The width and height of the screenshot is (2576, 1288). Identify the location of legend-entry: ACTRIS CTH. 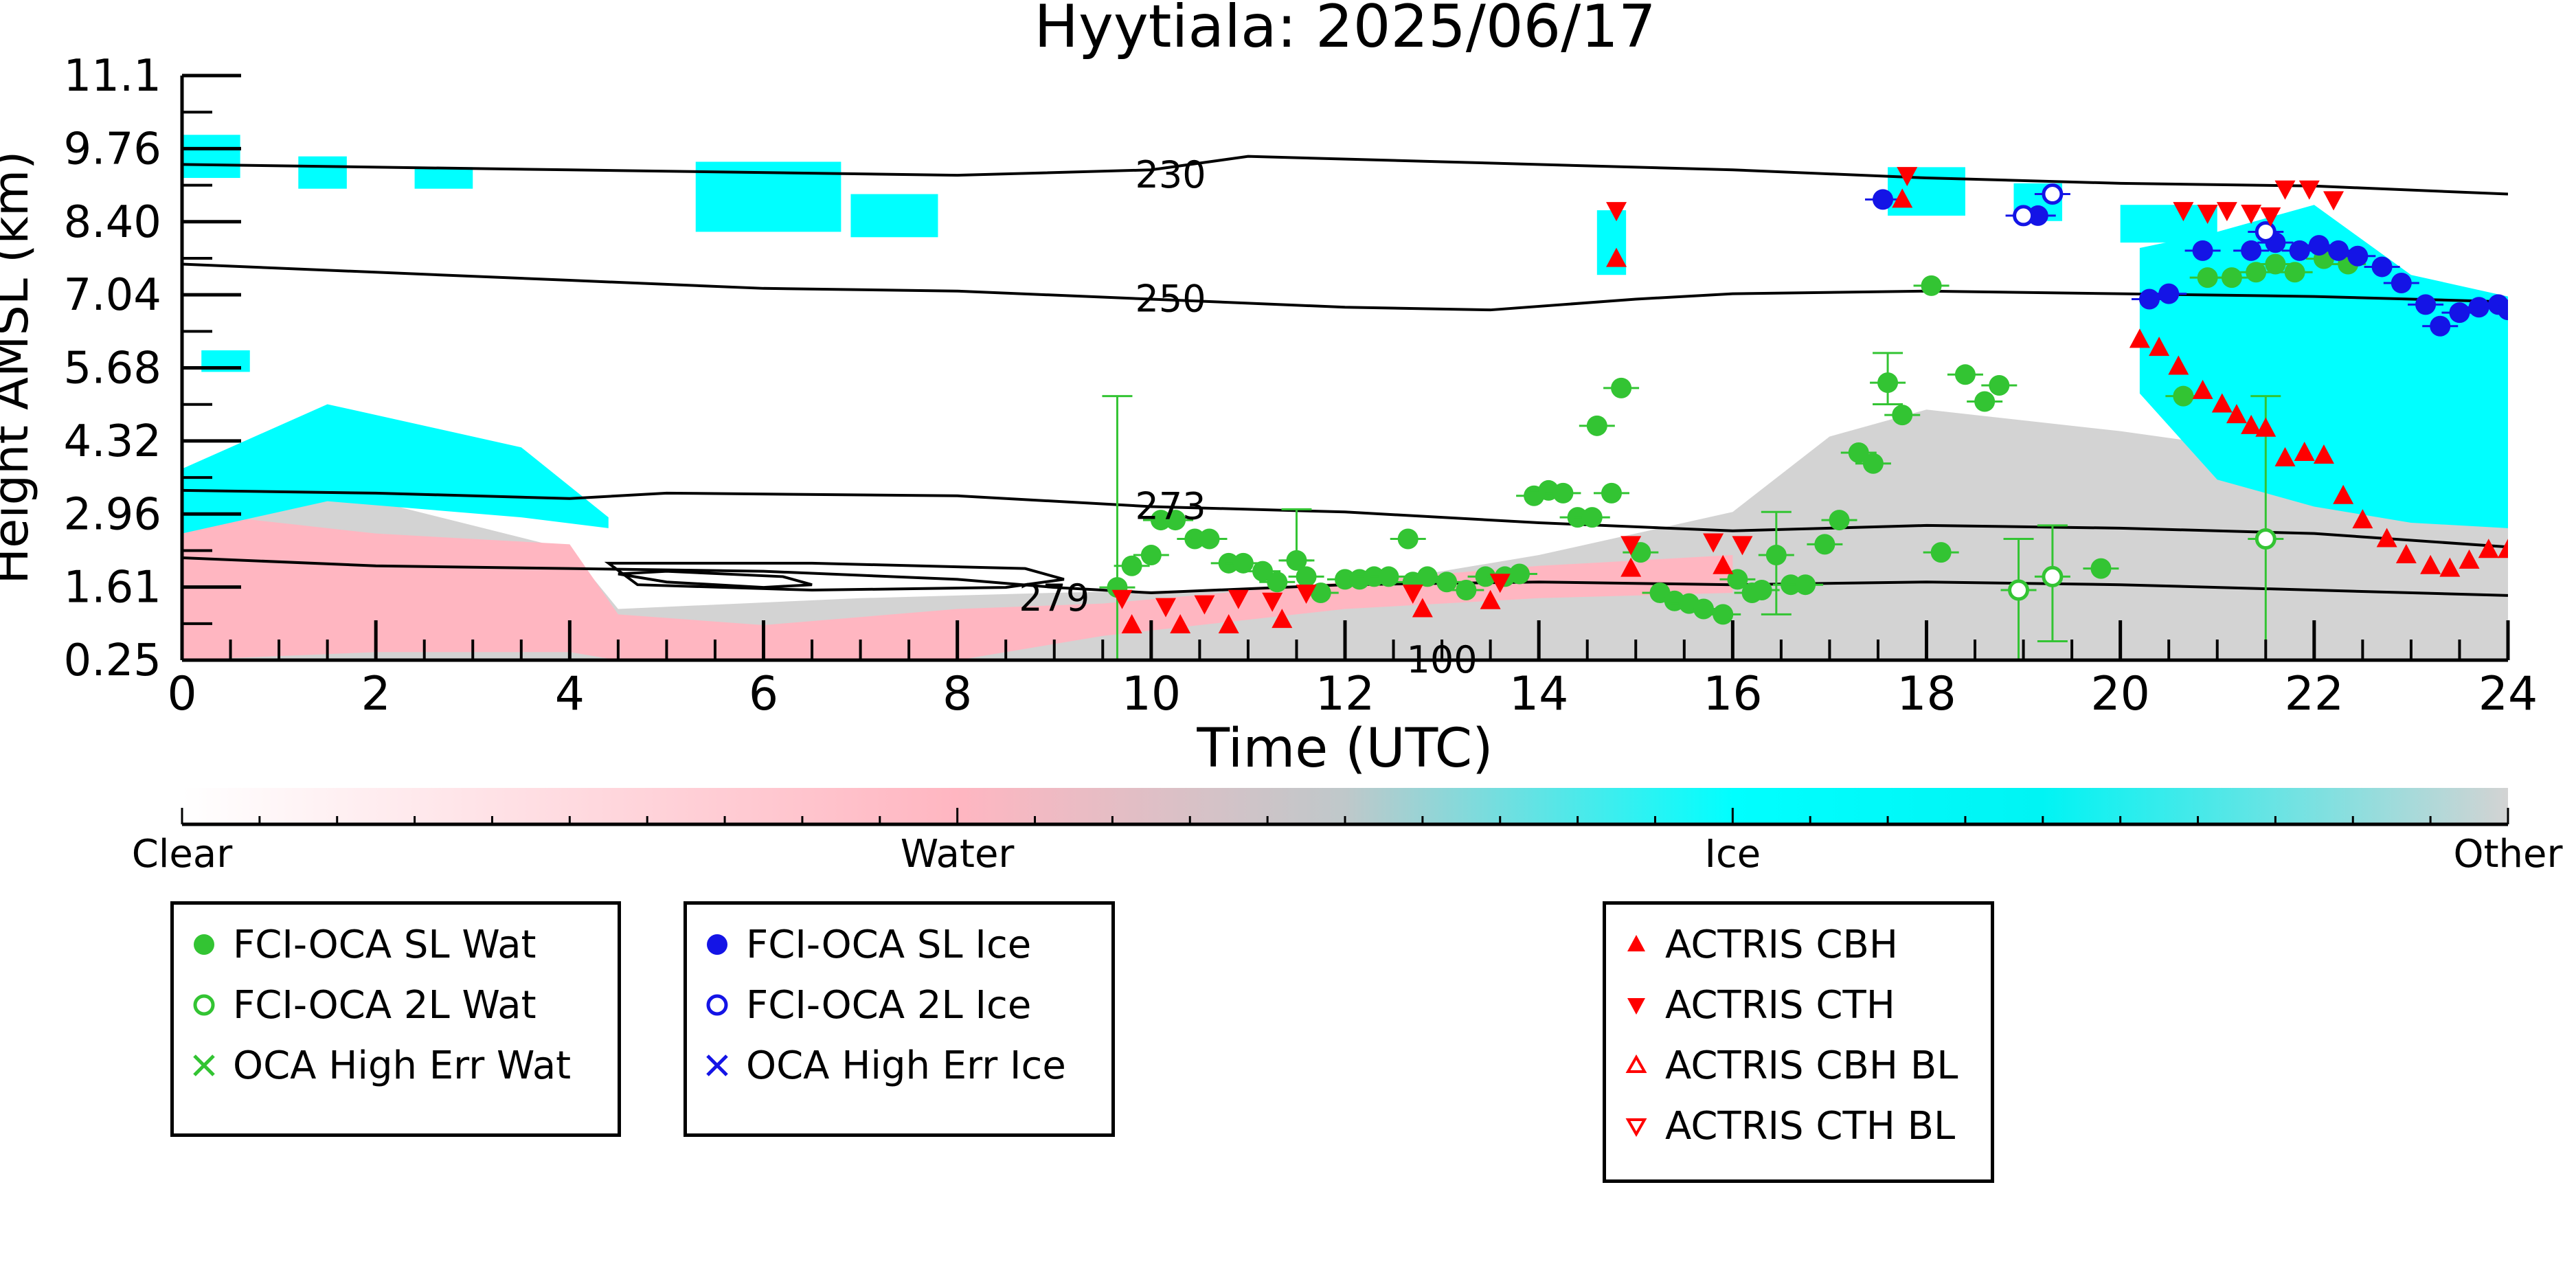
(1756, 1005).